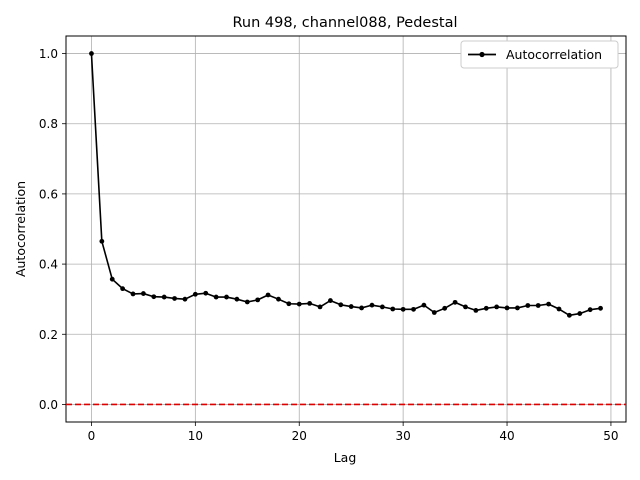 The width and height of the screenshot is (640, 480). I want to click on y-tick-label: 0.8, so click(48, 124).